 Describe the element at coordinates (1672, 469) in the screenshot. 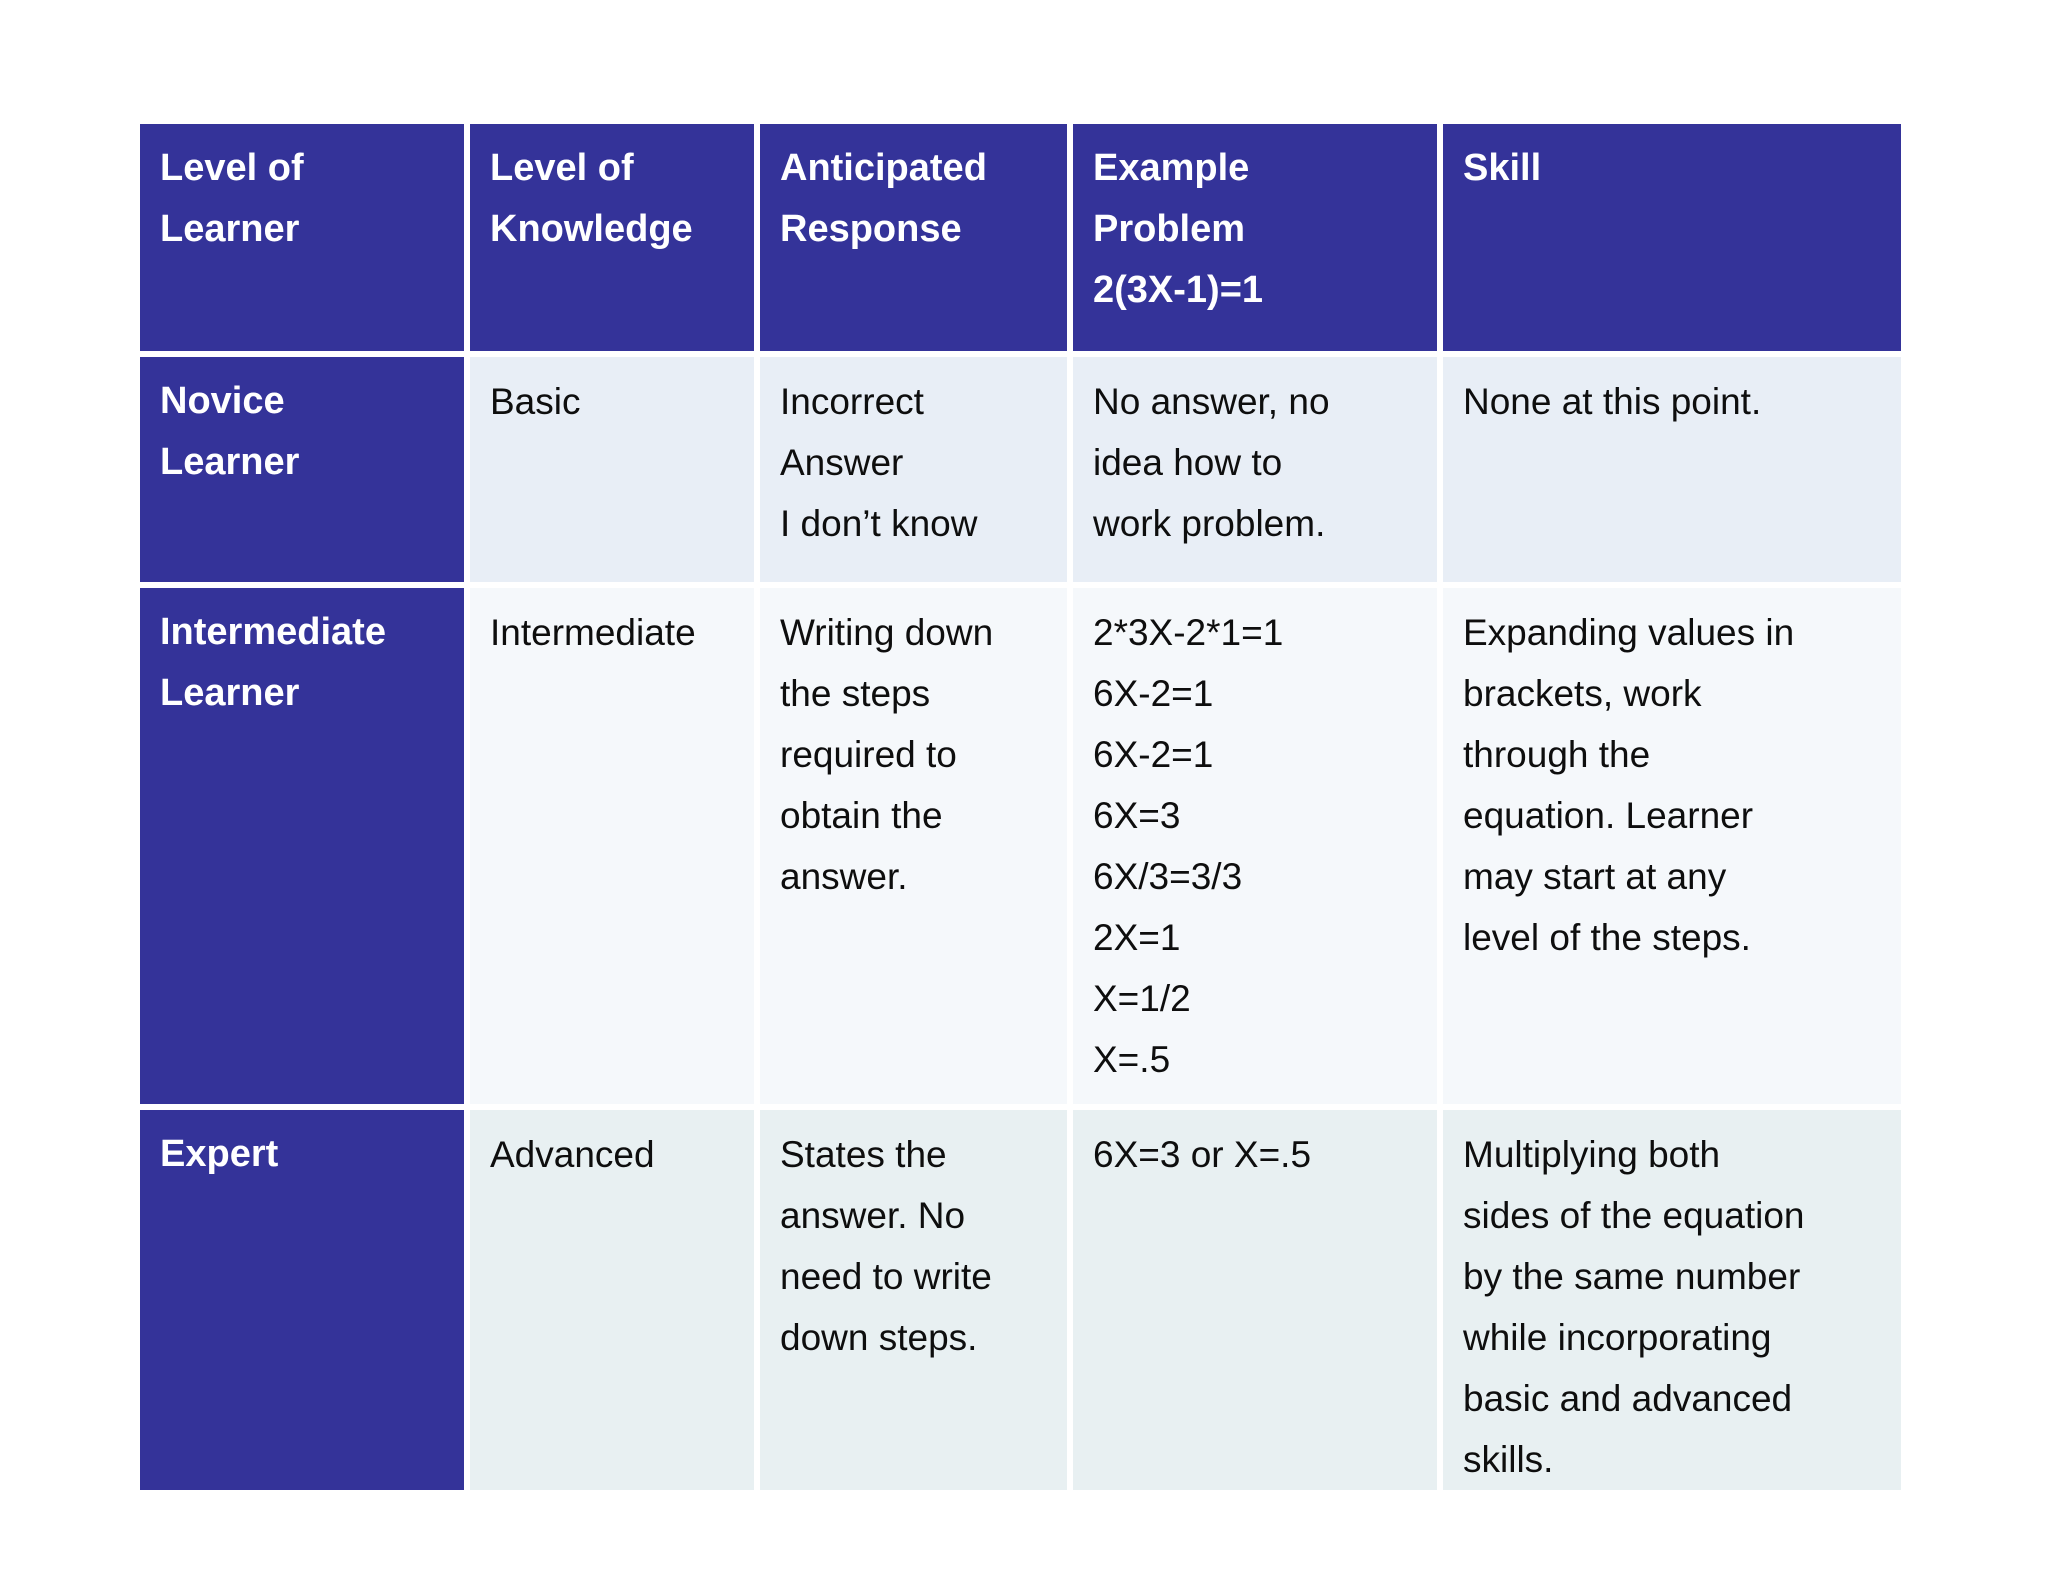

I see `cell-skill-novice: None at this point.` at that location.